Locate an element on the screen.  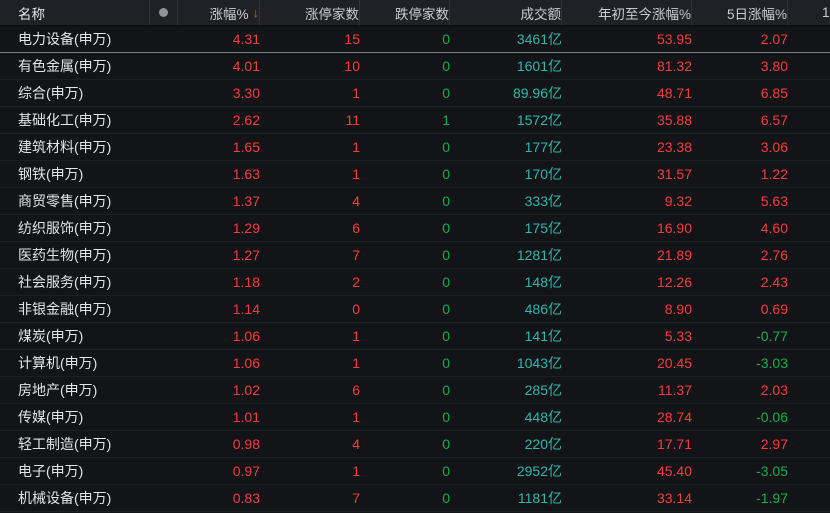
cell-change-pct: 1.18 is located at coordinates (246, 282).